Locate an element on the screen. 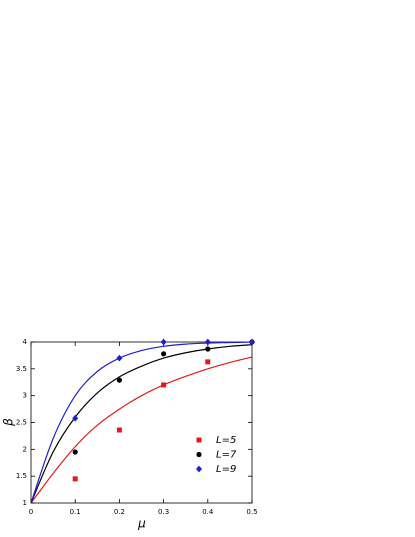  y-tick-label: 1.5 is located at coordinates (21, 476).